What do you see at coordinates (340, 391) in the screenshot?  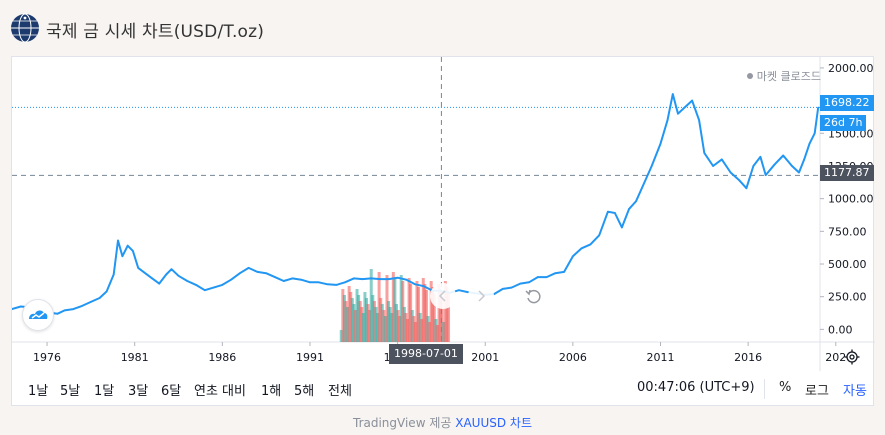 I see `range-button-all: 전체` at bounding box center [340, 391].